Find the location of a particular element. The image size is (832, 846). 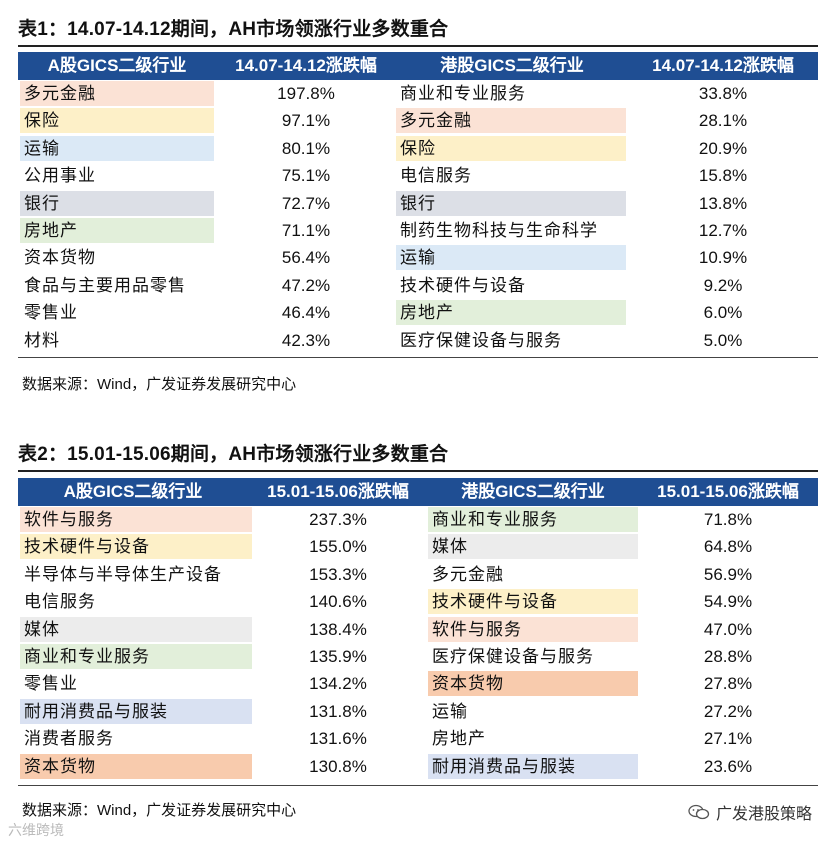

a-industry-cell: 商业和专业服务 is located at coordinates (136, 656).